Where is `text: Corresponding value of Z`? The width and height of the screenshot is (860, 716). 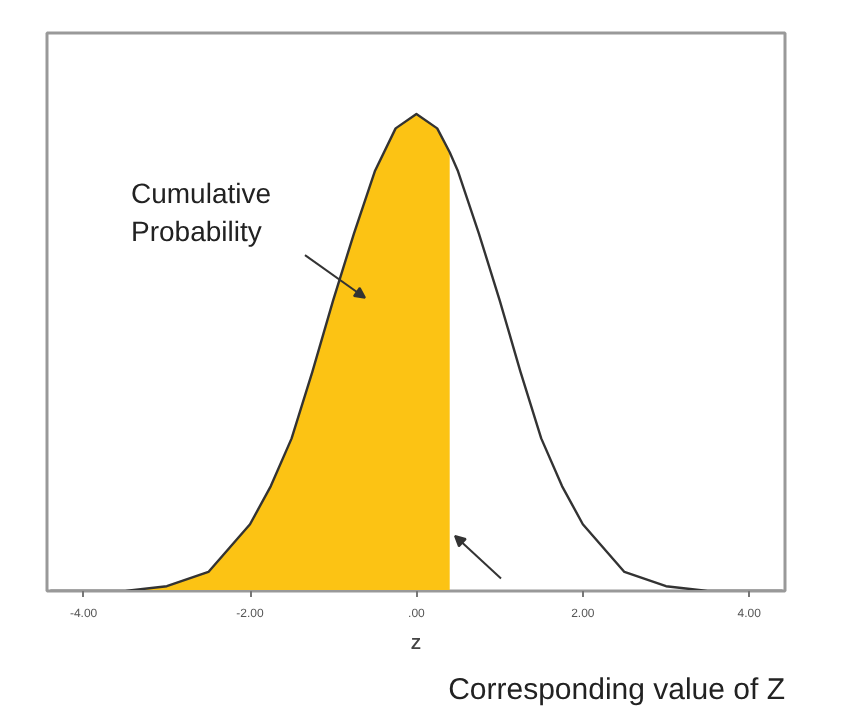
text: Corresponding value of Z is located at coordinates (617, 690).